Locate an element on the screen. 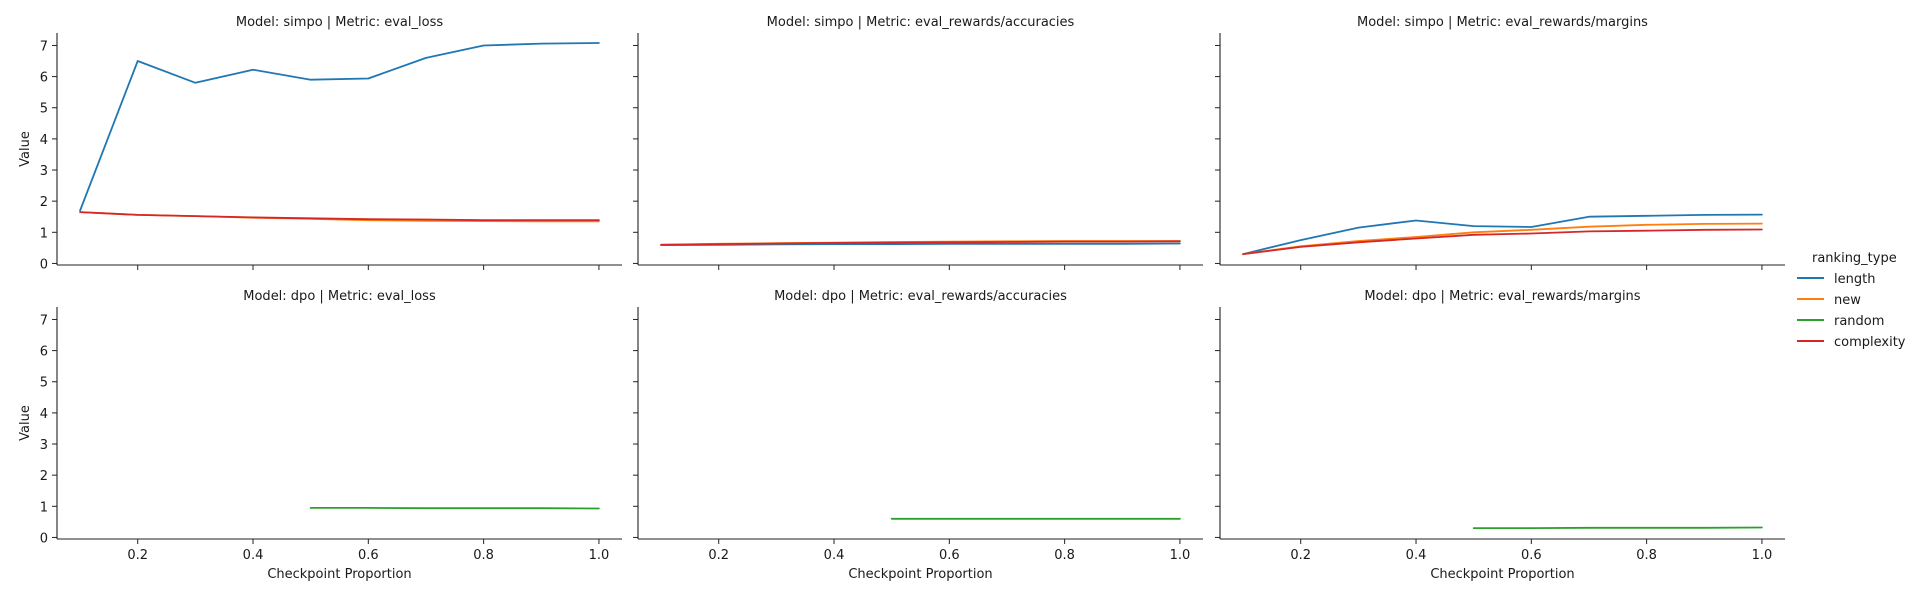  series-line-new is located at coordinates (1502, 239).